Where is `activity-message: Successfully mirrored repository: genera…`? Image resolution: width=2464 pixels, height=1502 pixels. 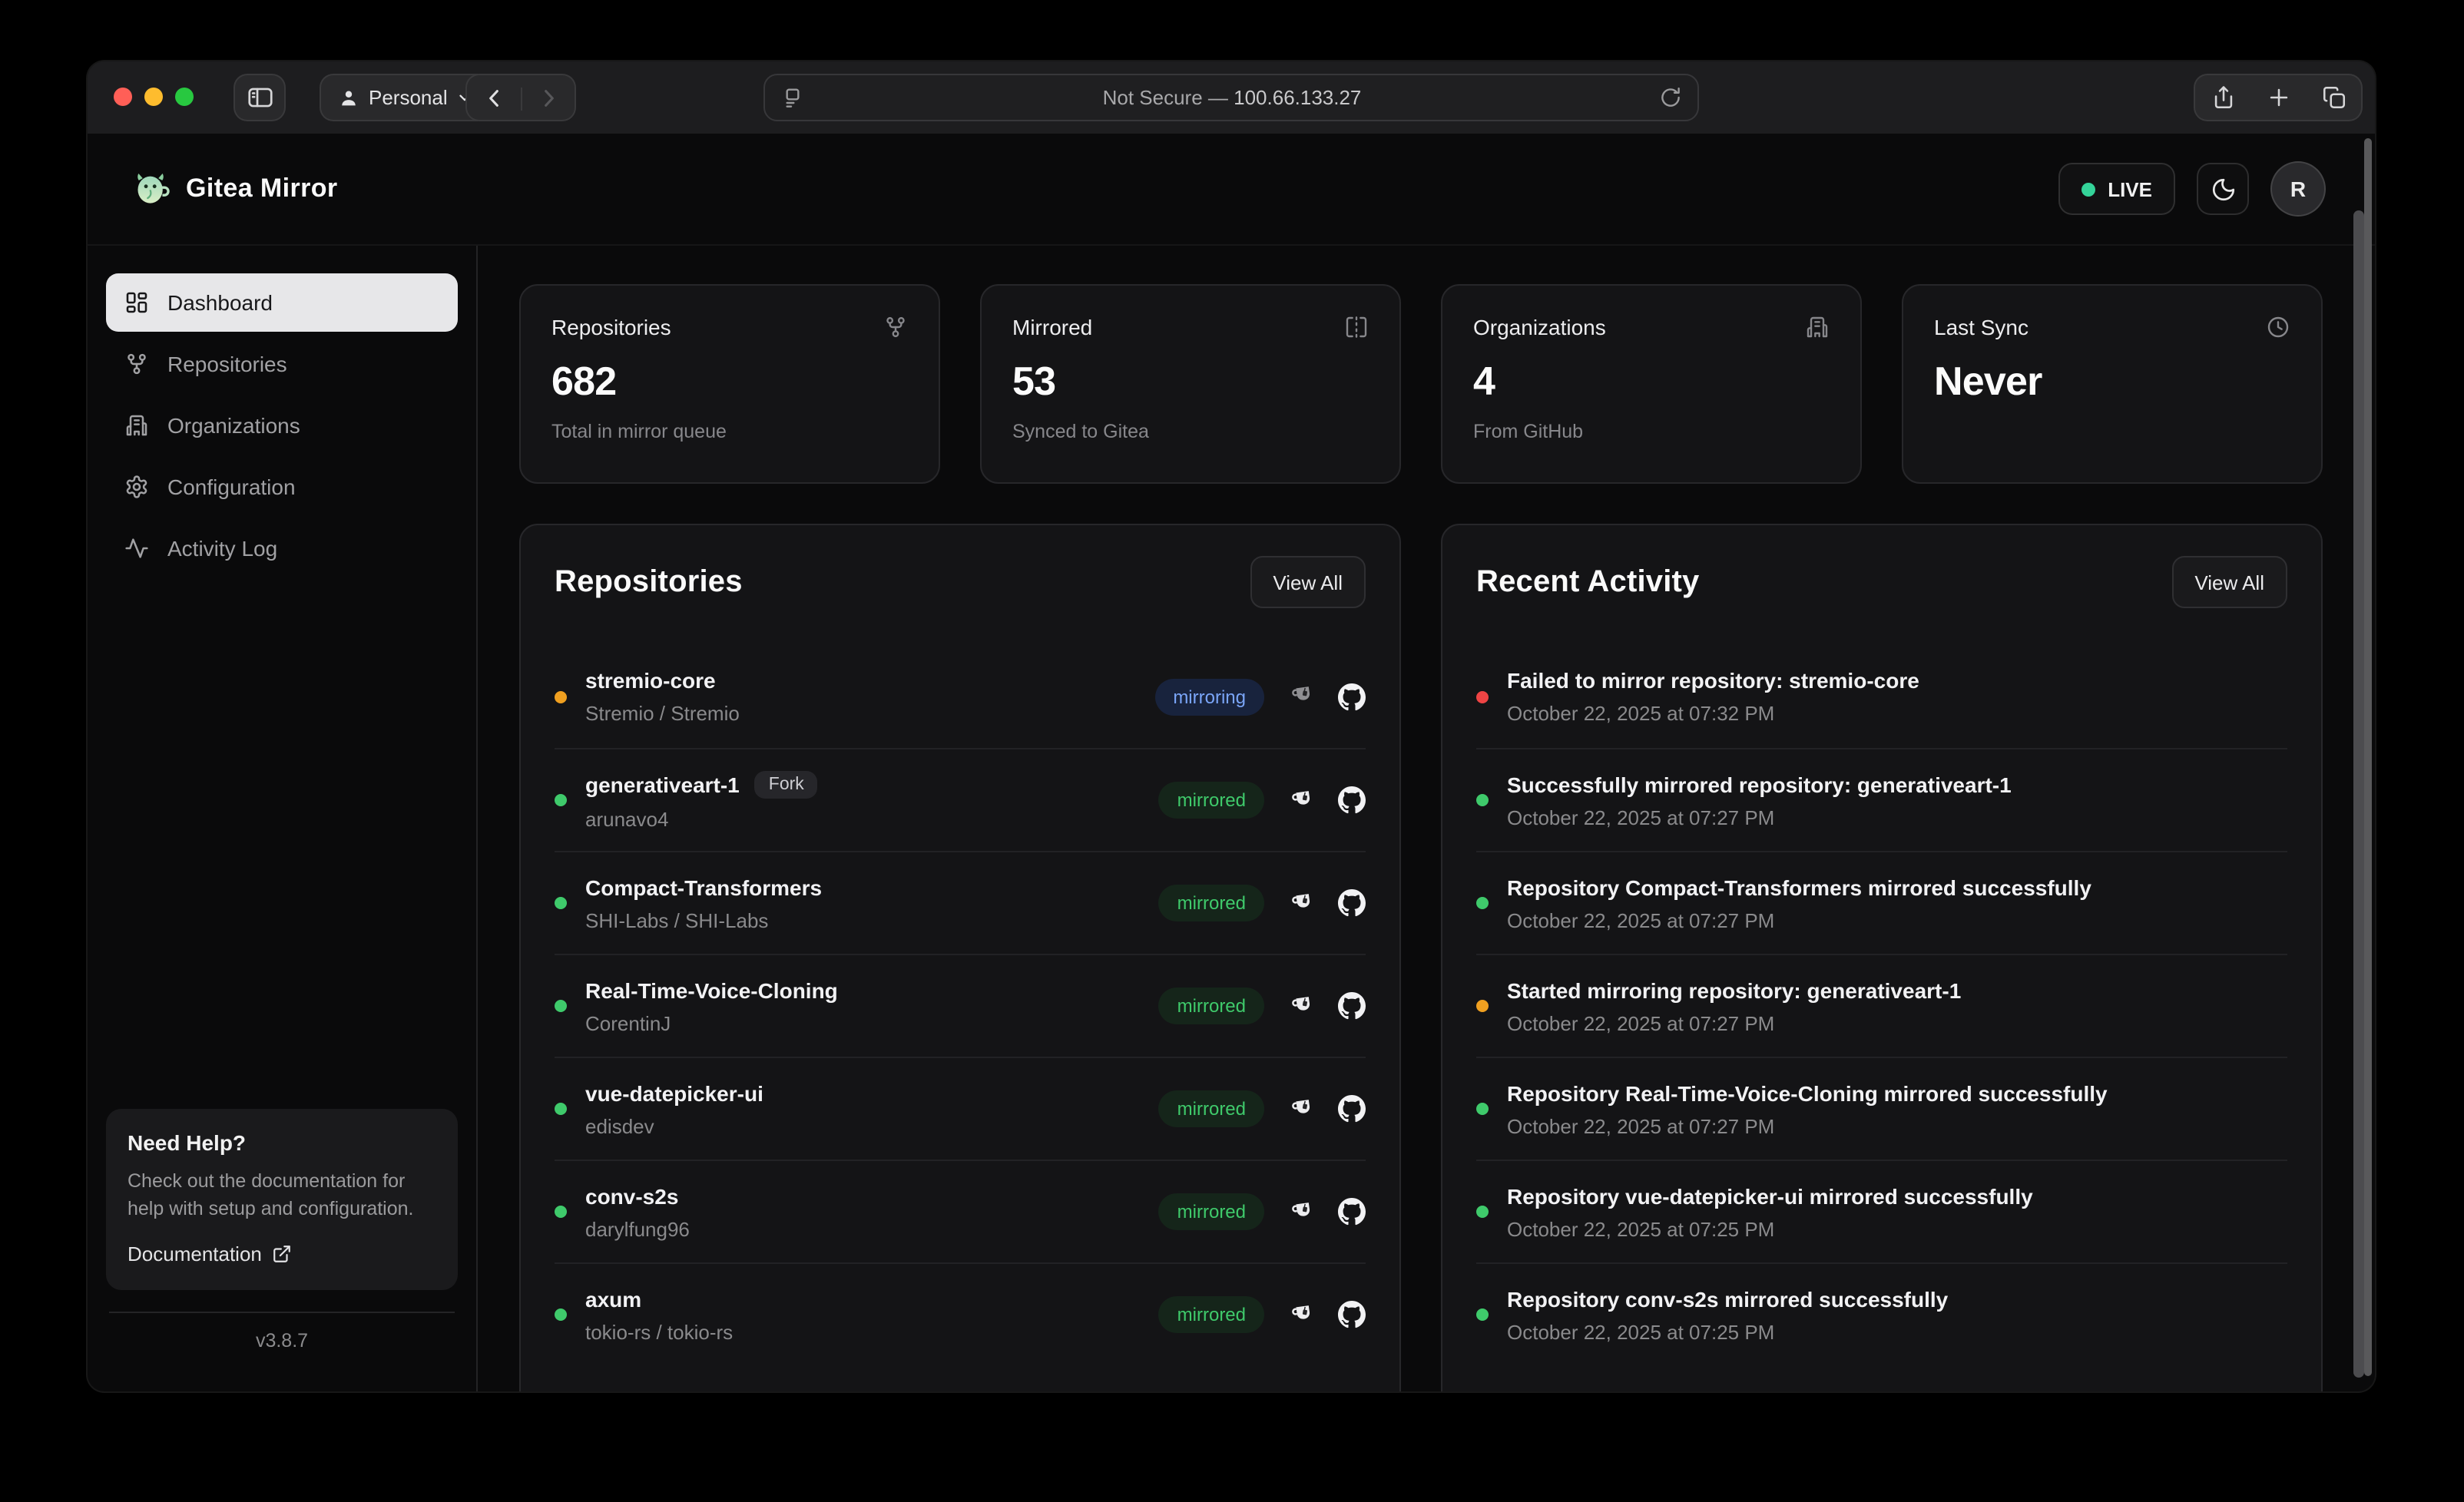
activity-message: Successfully mirrored repository: genera… is located at coordinates (1760, 784).